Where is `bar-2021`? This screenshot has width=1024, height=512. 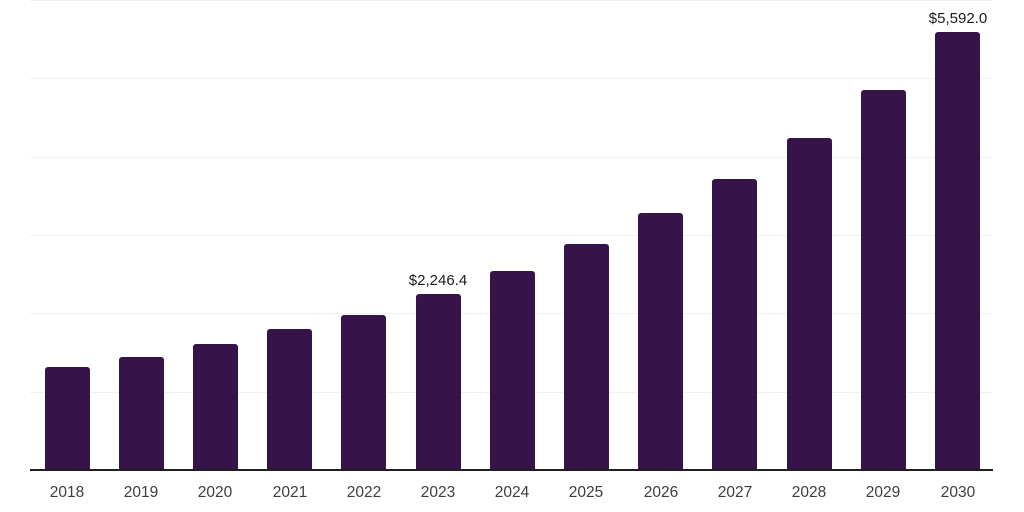 bar-2021 is located at coordinates (289, 399).